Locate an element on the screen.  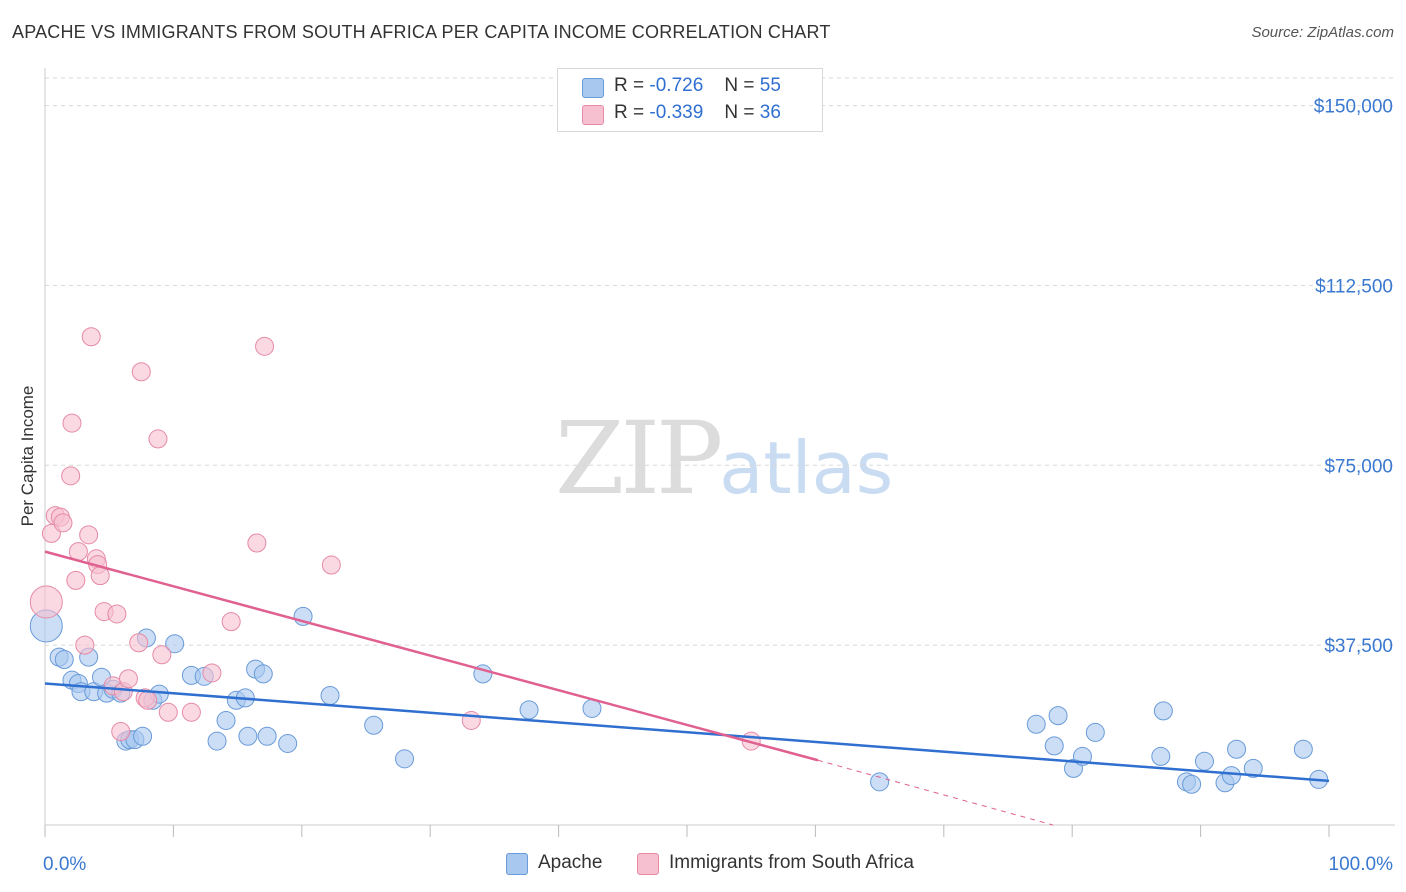
bottom-legend-swatch-apache is located at coordinates (517, 864).